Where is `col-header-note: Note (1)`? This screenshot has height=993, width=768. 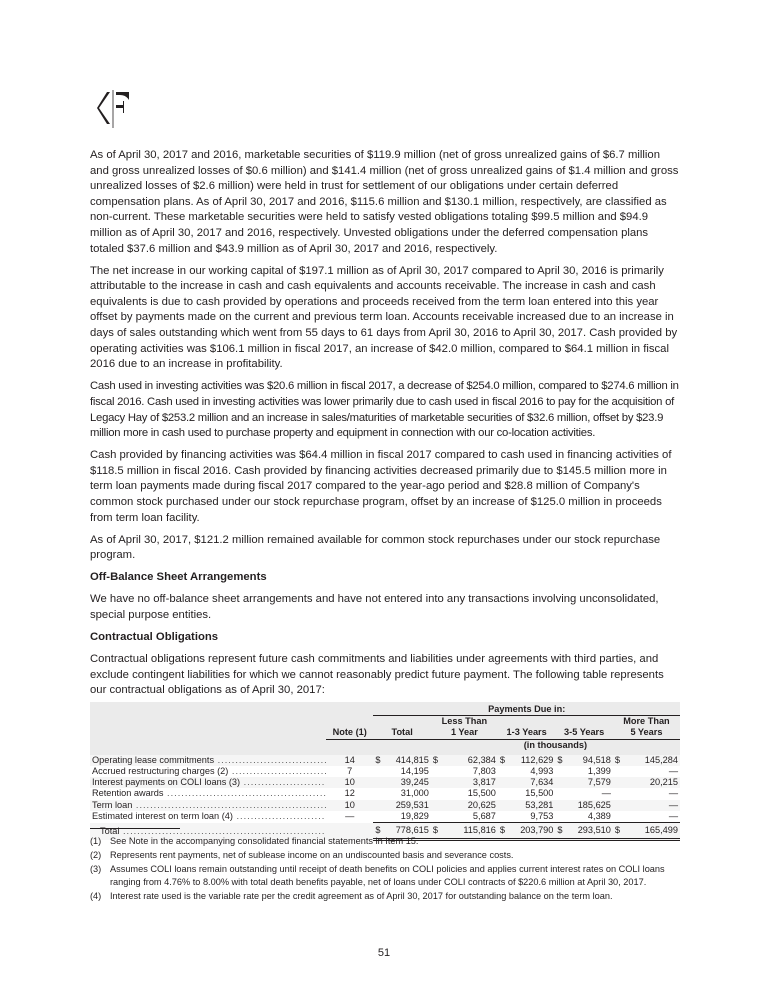
col-header-note: Note (1) is located at coordinates (350, 728).